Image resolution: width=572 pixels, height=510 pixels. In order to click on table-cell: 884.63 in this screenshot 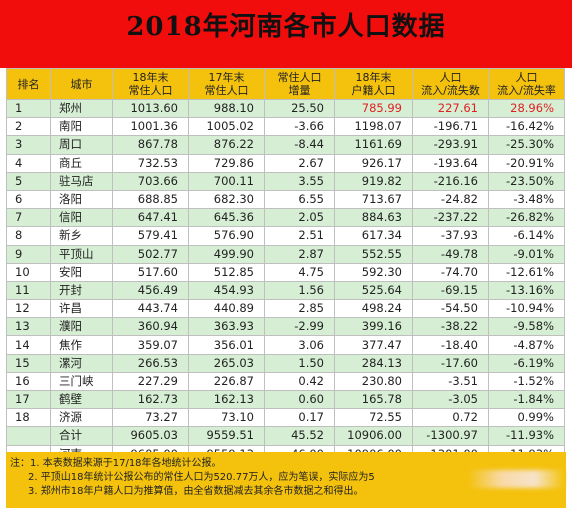, I will do `click(373, 218)`.